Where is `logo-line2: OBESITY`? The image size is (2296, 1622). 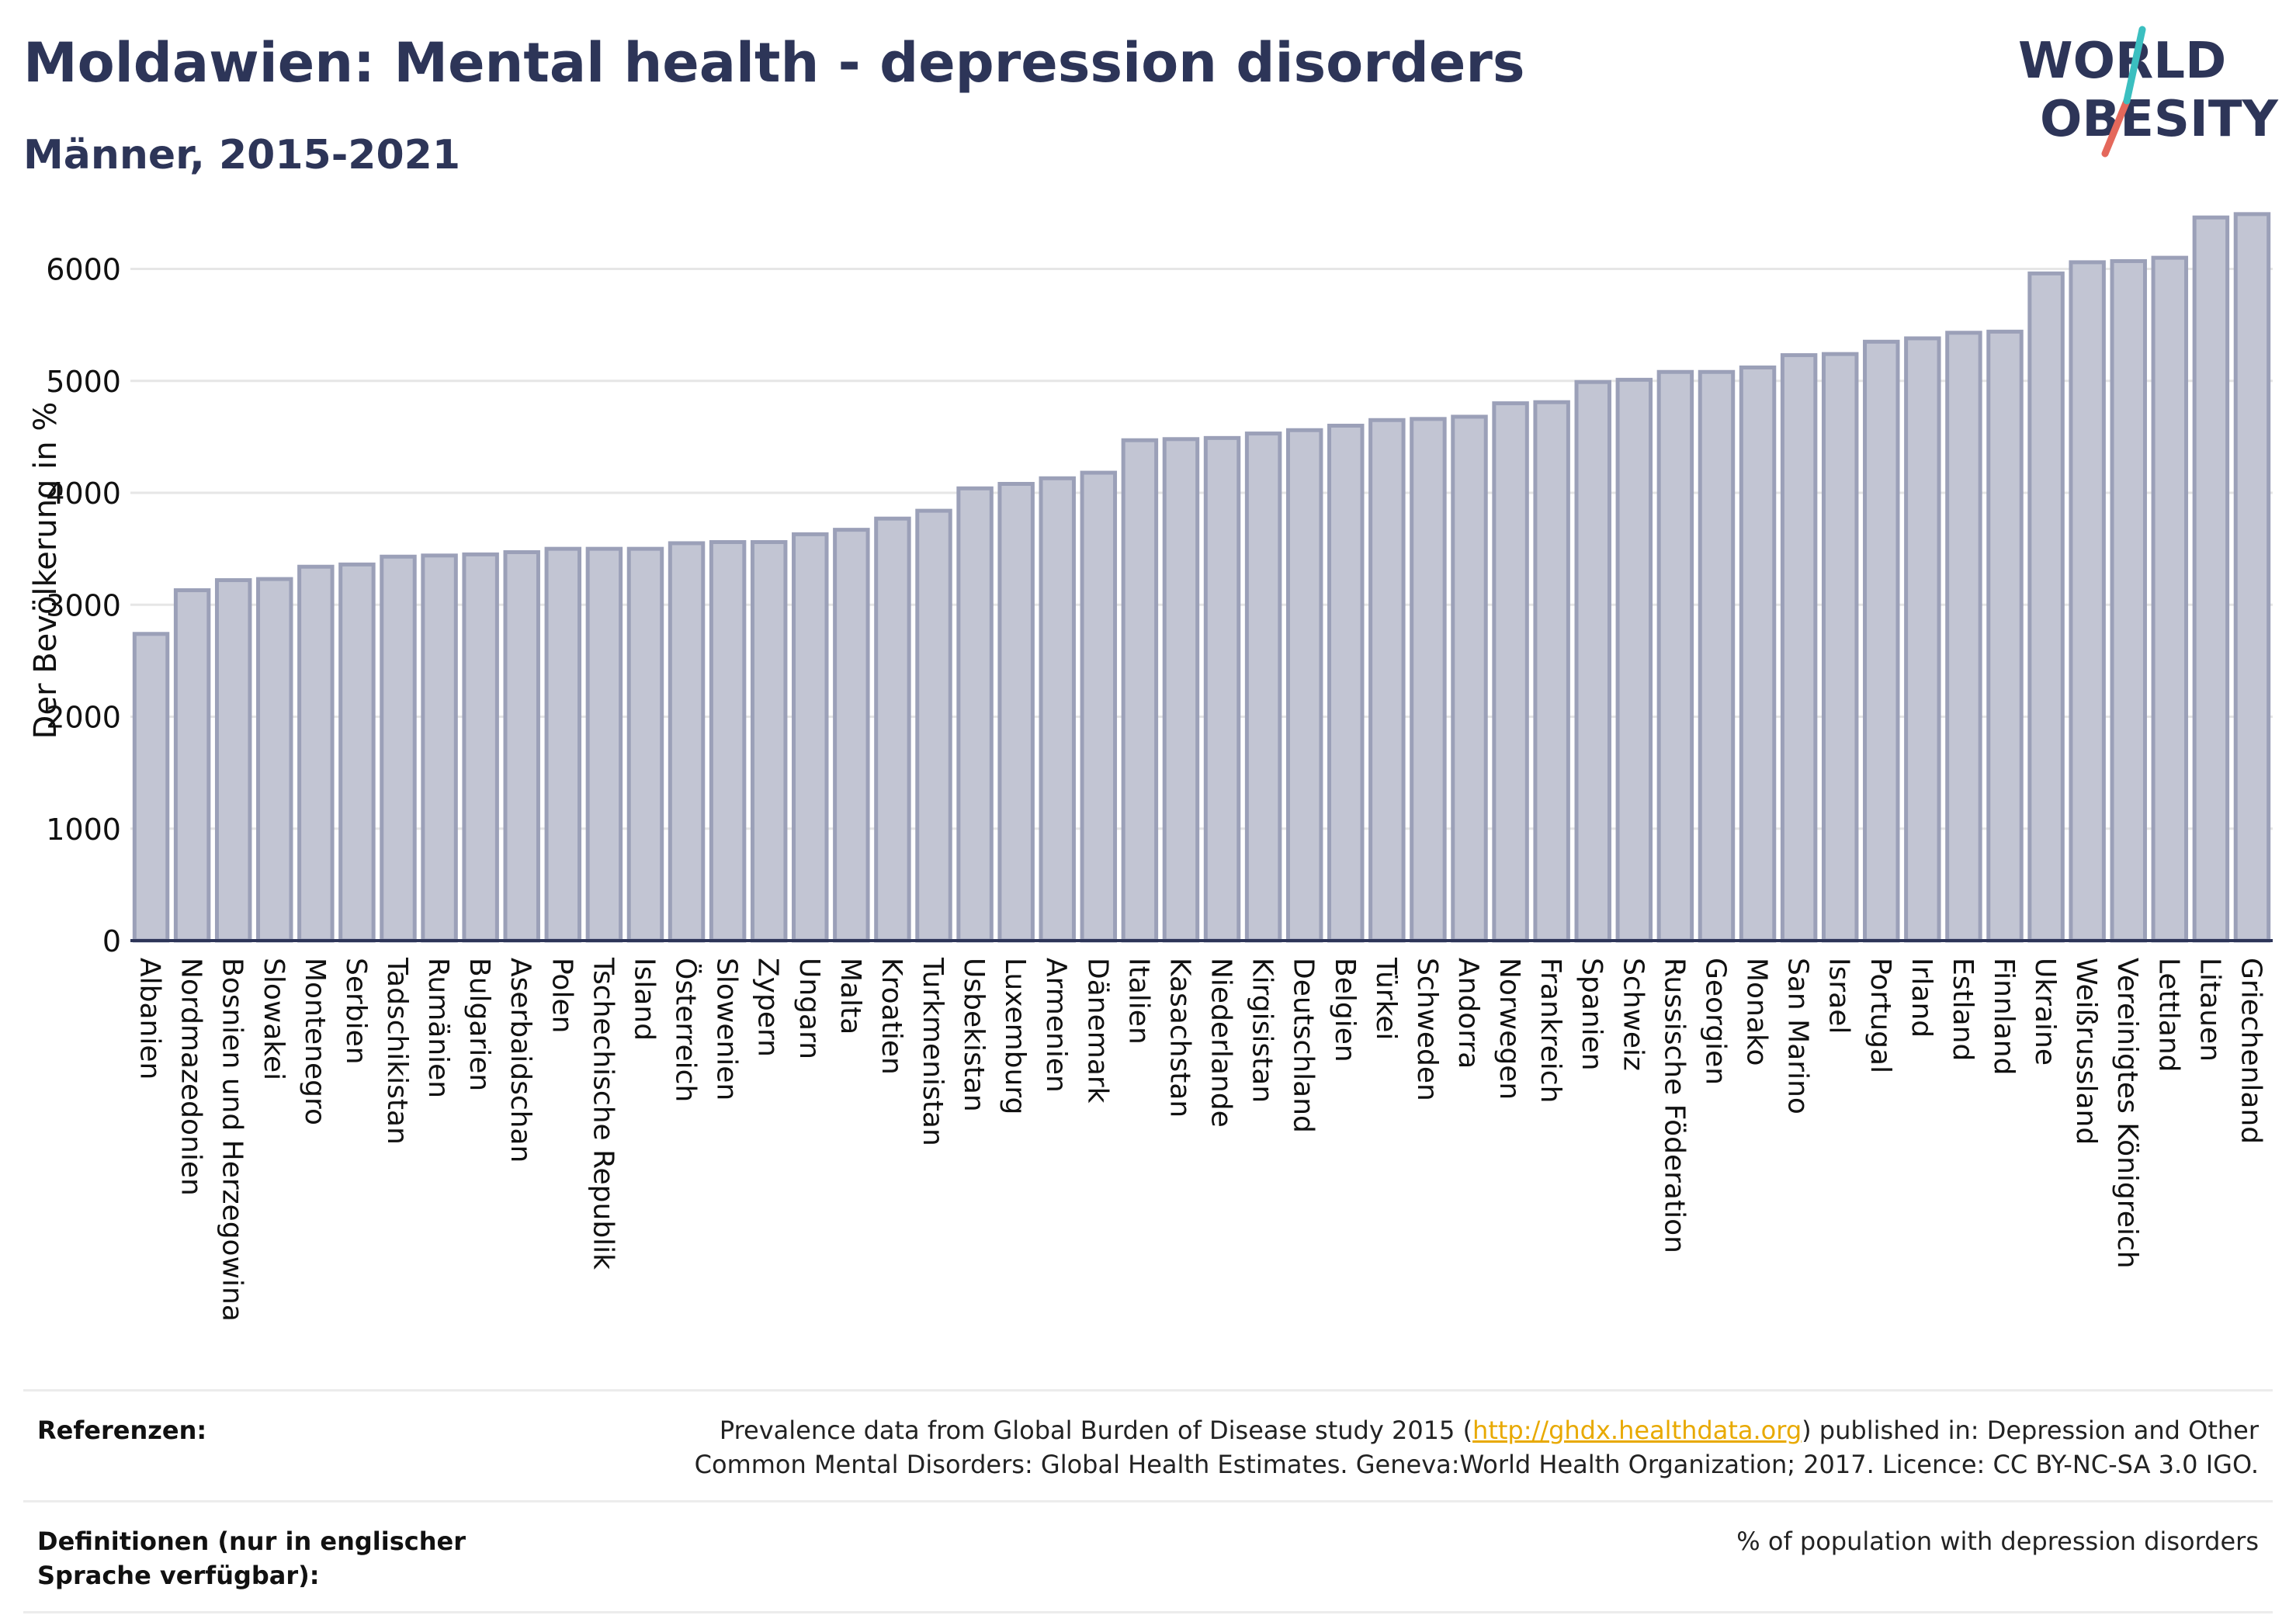
logo-line2: OBESITY is located at coordinates (2159, 120).